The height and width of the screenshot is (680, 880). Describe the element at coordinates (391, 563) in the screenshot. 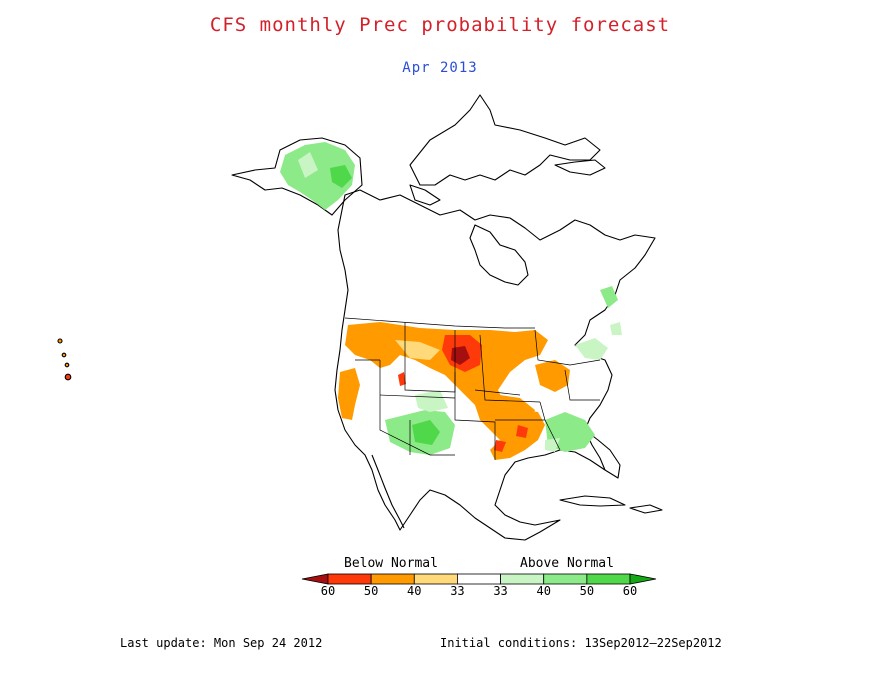

I see `legend-below-label: Below Normal` at that location.